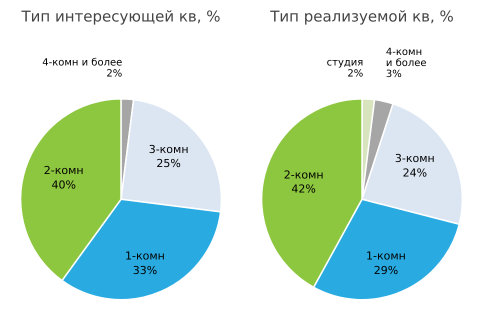  Describe the element at coordinates (394, 74) in the screenshot. I see `data-label: 3%` at that location.